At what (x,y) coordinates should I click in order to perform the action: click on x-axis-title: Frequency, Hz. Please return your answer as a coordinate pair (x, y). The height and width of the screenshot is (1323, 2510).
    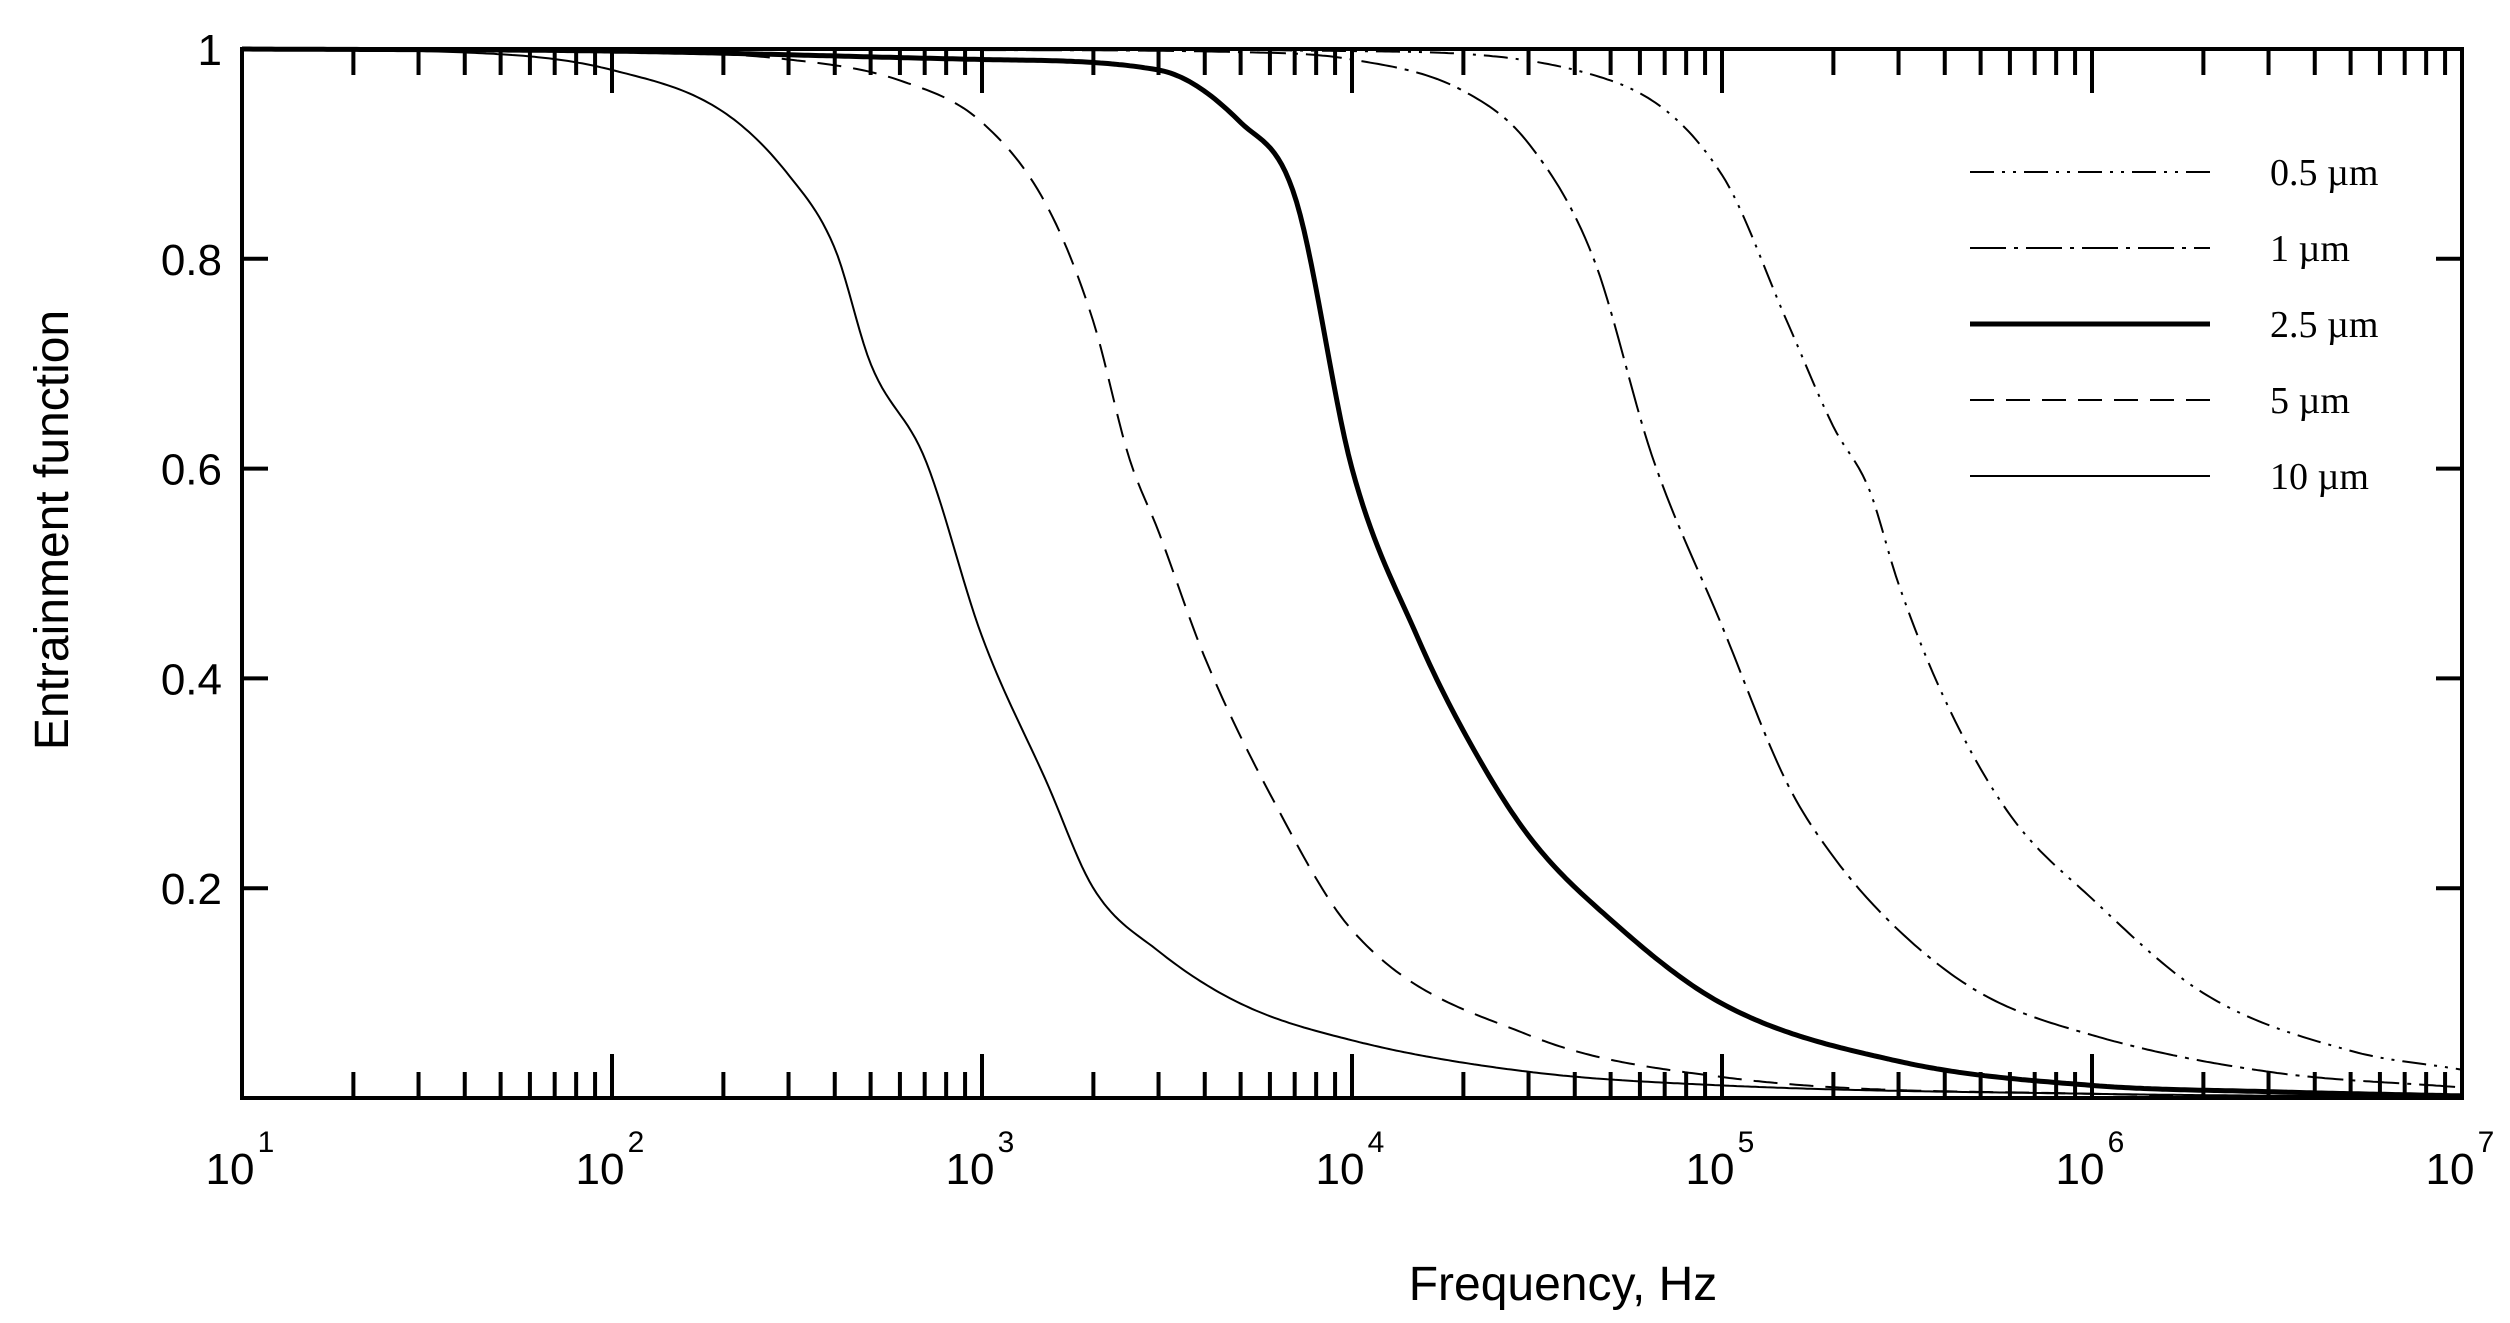
    Looking at the image, I should click on (1563, 1284).